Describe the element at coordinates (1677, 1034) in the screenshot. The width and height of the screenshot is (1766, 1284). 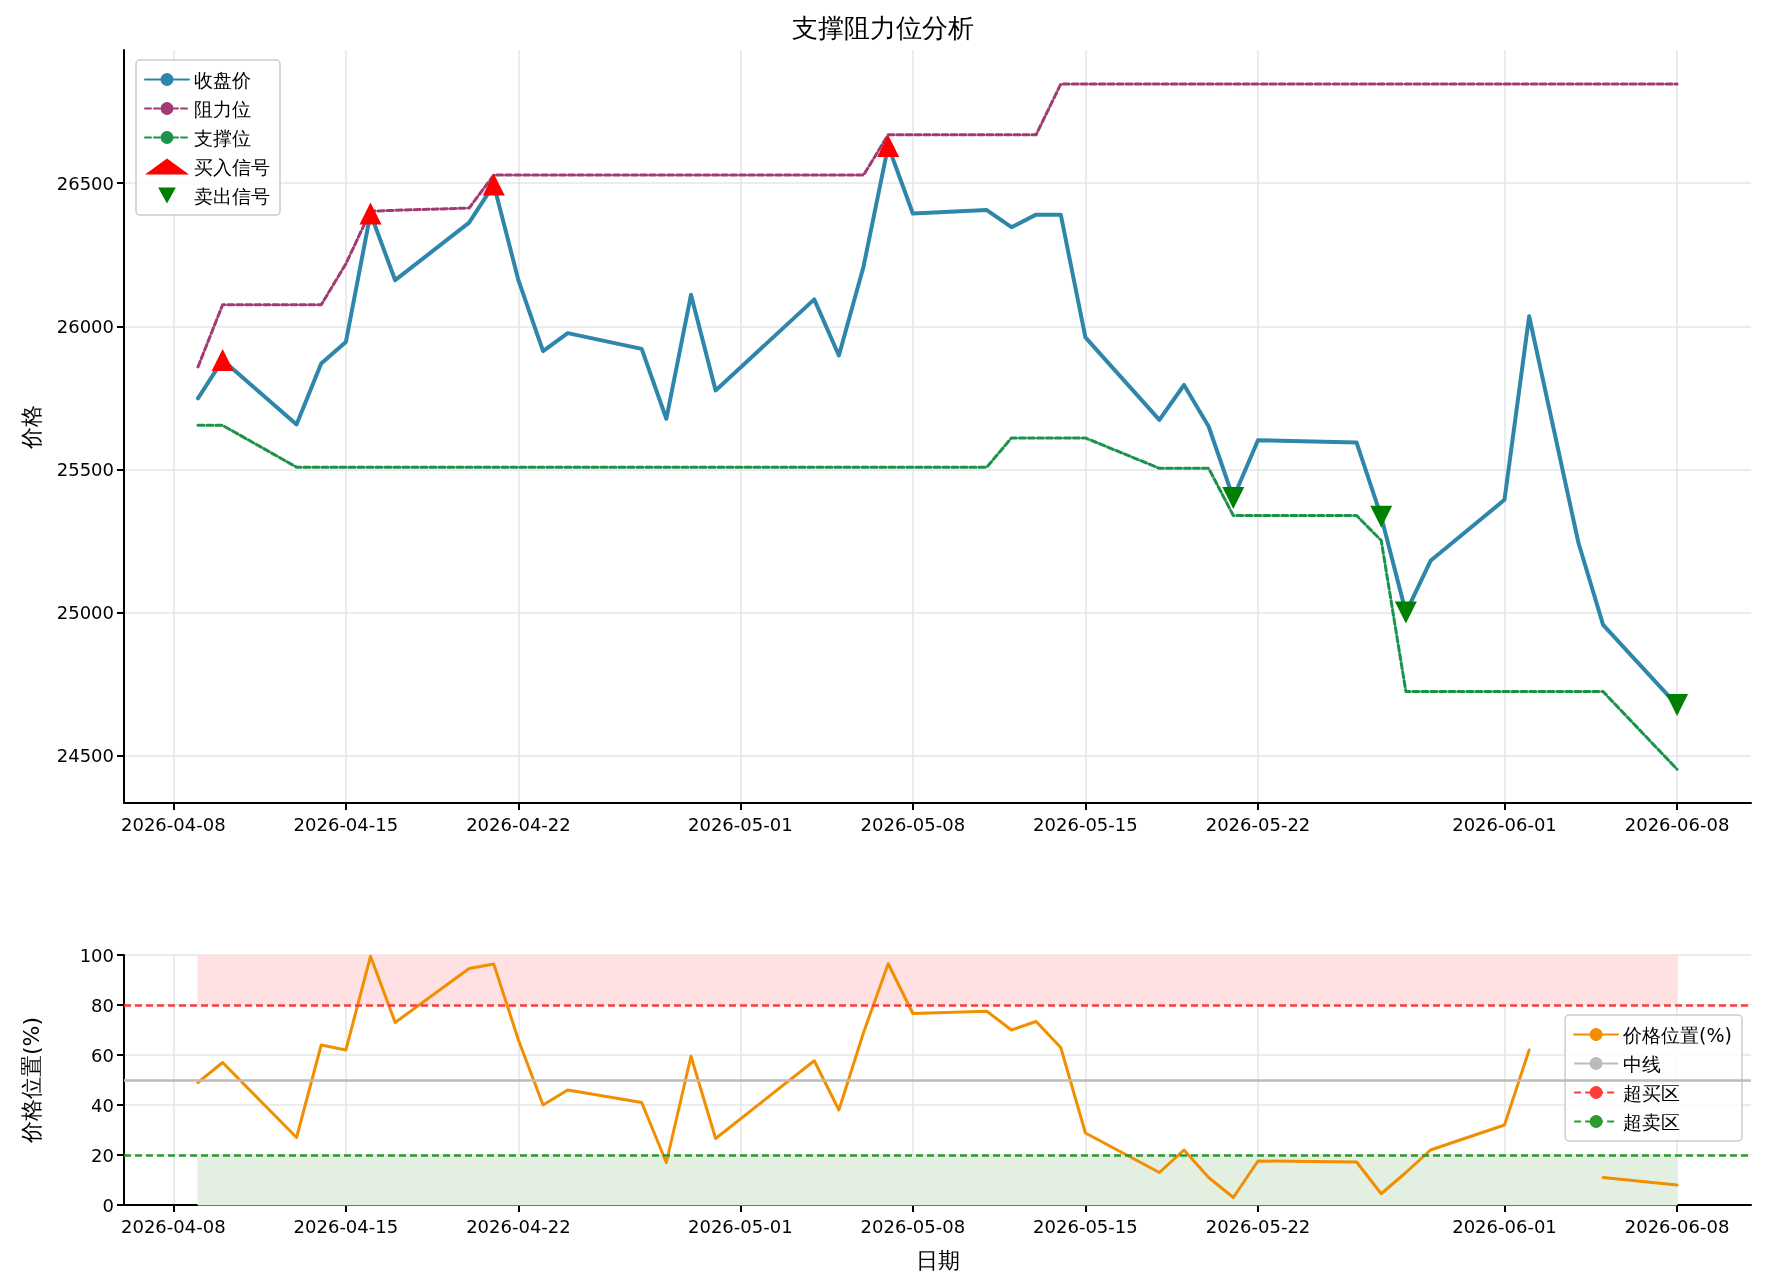
I see `legend-label: 价格位置(%)` at that location.